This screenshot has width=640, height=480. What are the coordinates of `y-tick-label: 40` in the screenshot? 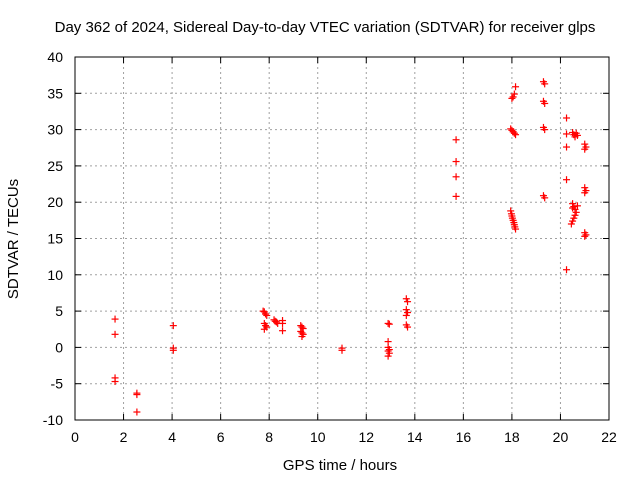 It's located at (55, 57).